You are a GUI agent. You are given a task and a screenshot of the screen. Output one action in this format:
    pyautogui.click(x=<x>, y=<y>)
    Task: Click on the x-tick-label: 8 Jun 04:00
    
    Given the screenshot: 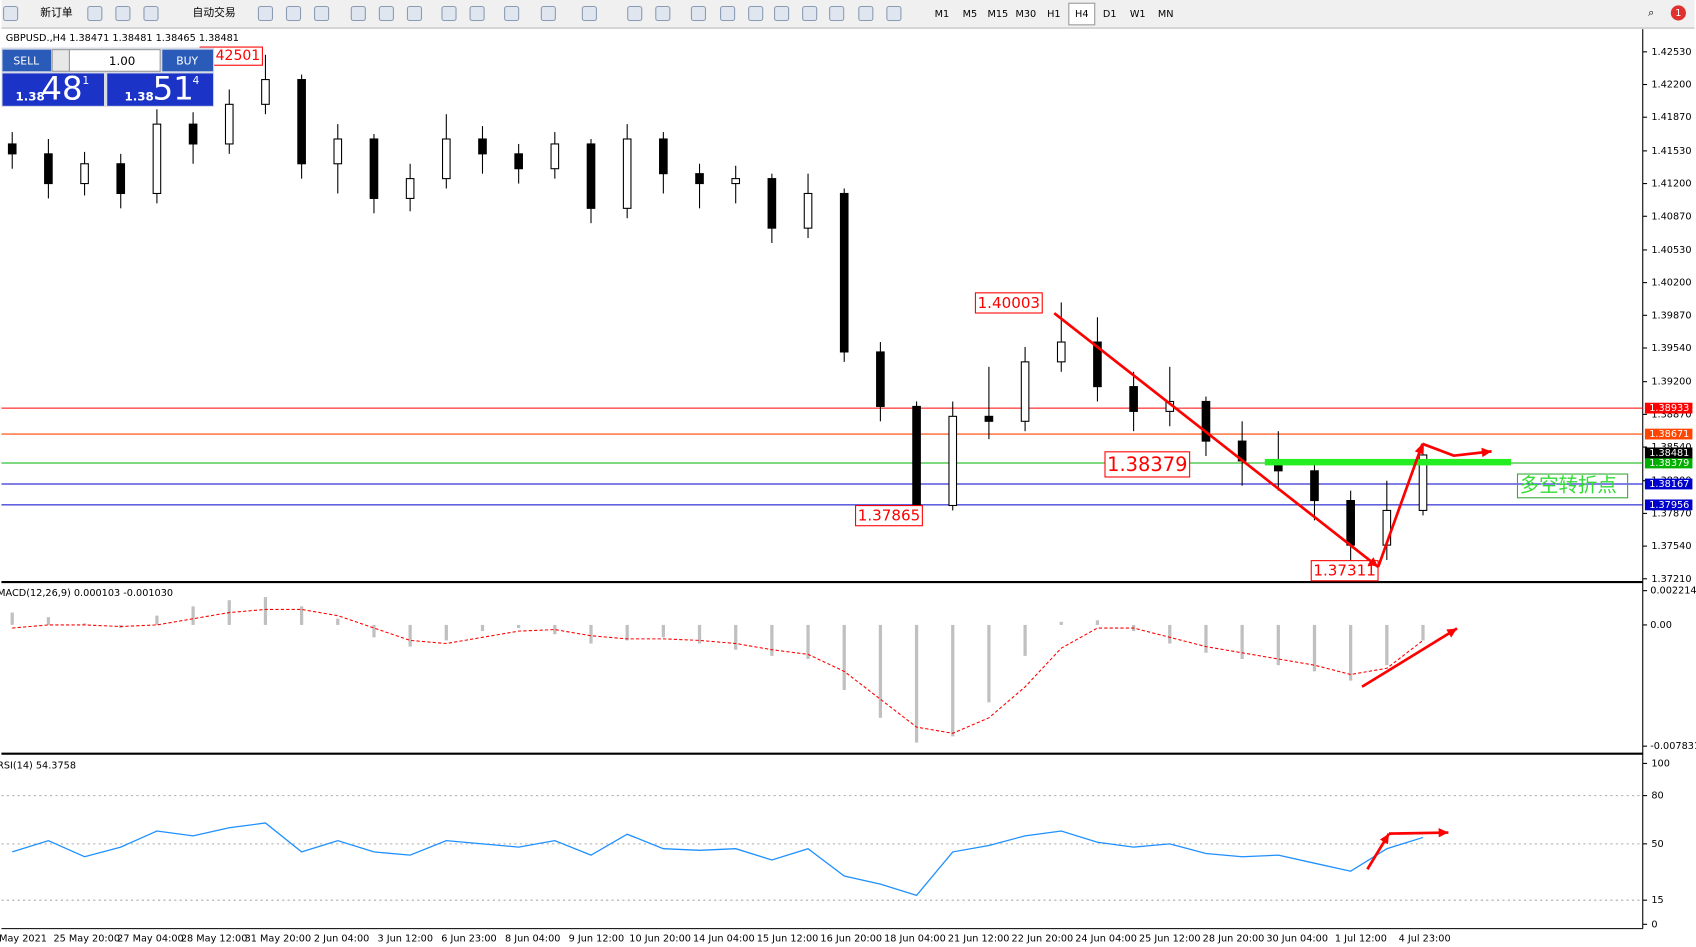 What is the action you would take?
    pyautogui.click(x=532, y=938)
    